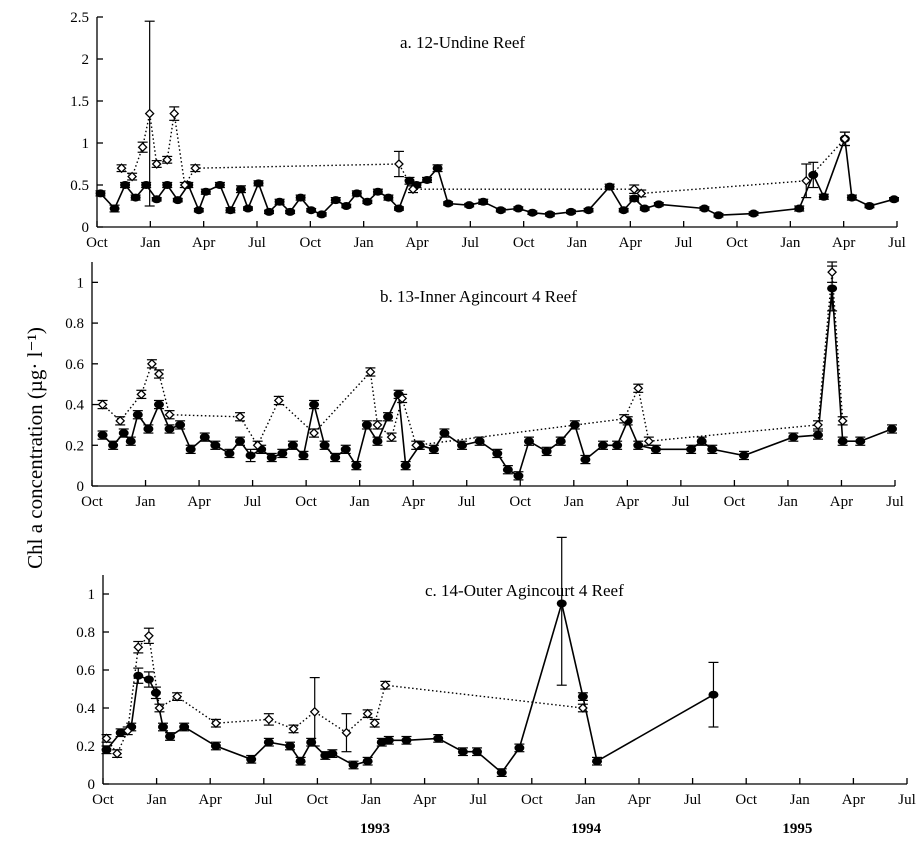 The image size is (920, 847). What do you see at coordinates (85, 633) in the screenshot?
I see `y-tick-label: 0.8` at bounding box center [85, 633].